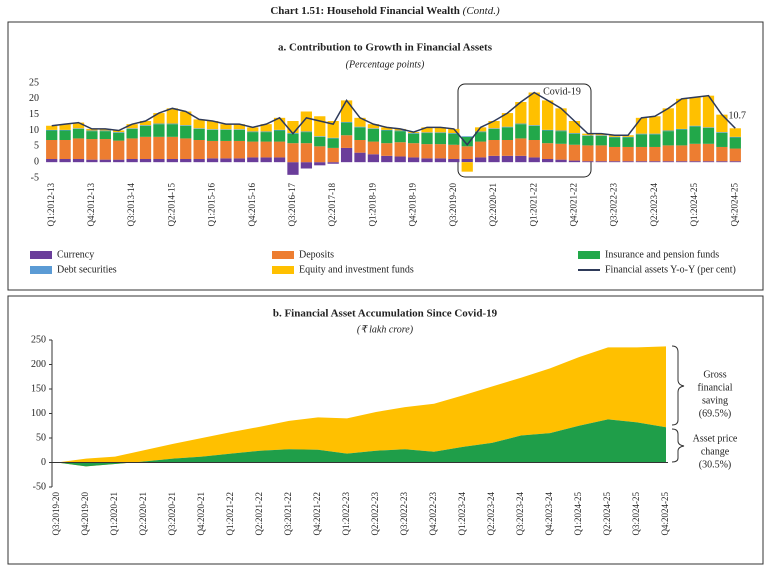 Image resolution: width=771 pixels, height=571 pixels. What do you see at coordinates (38, 339) in the screenshot?
I see `y-tick-label: 250` at bounding box center [38, 339].